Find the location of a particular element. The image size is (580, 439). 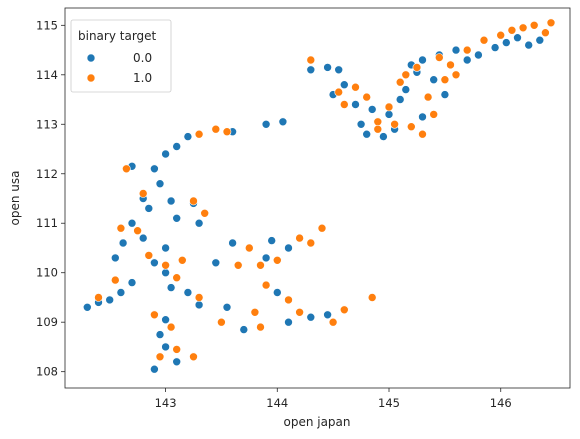

y-tick-label-6: 114 is located at coordinates (47, 75).